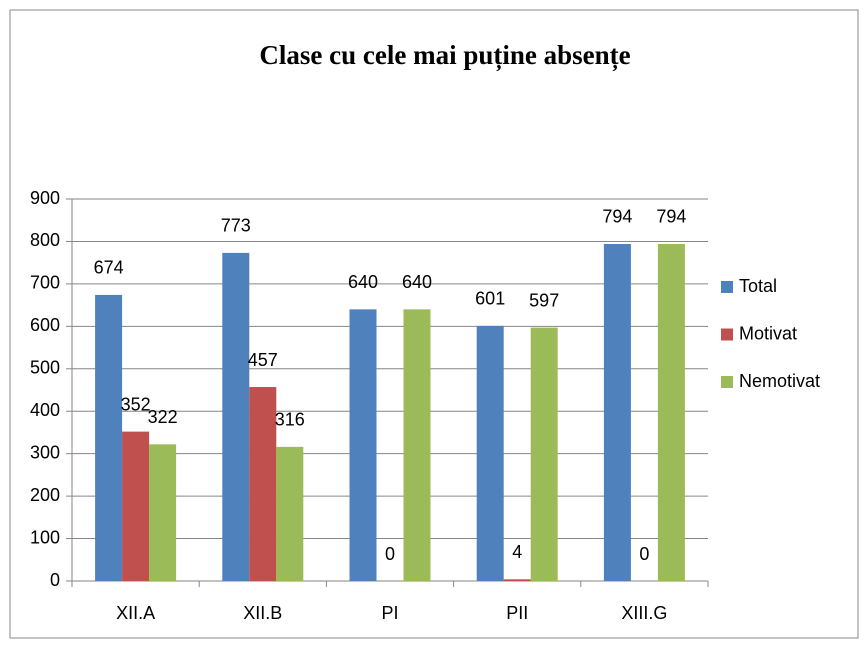 The image size is (868, 648). What do you see at coordinates (444, 55) in the screenshot?
I see `chart-title: Clase cu cele mai puține absențe` at bounding box center [444, 55].